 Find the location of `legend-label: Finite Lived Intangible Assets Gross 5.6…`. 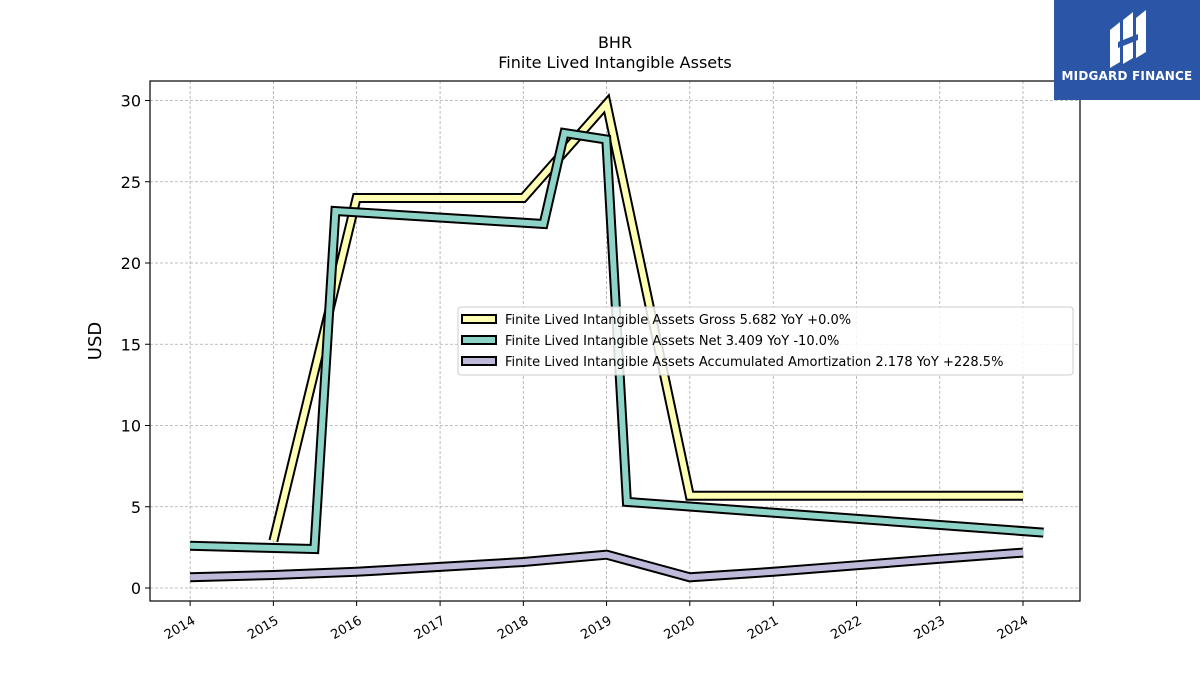

legend-label: Finite Lived Intangible Assets Gross 5.6… is located at coordinates (678, 320).